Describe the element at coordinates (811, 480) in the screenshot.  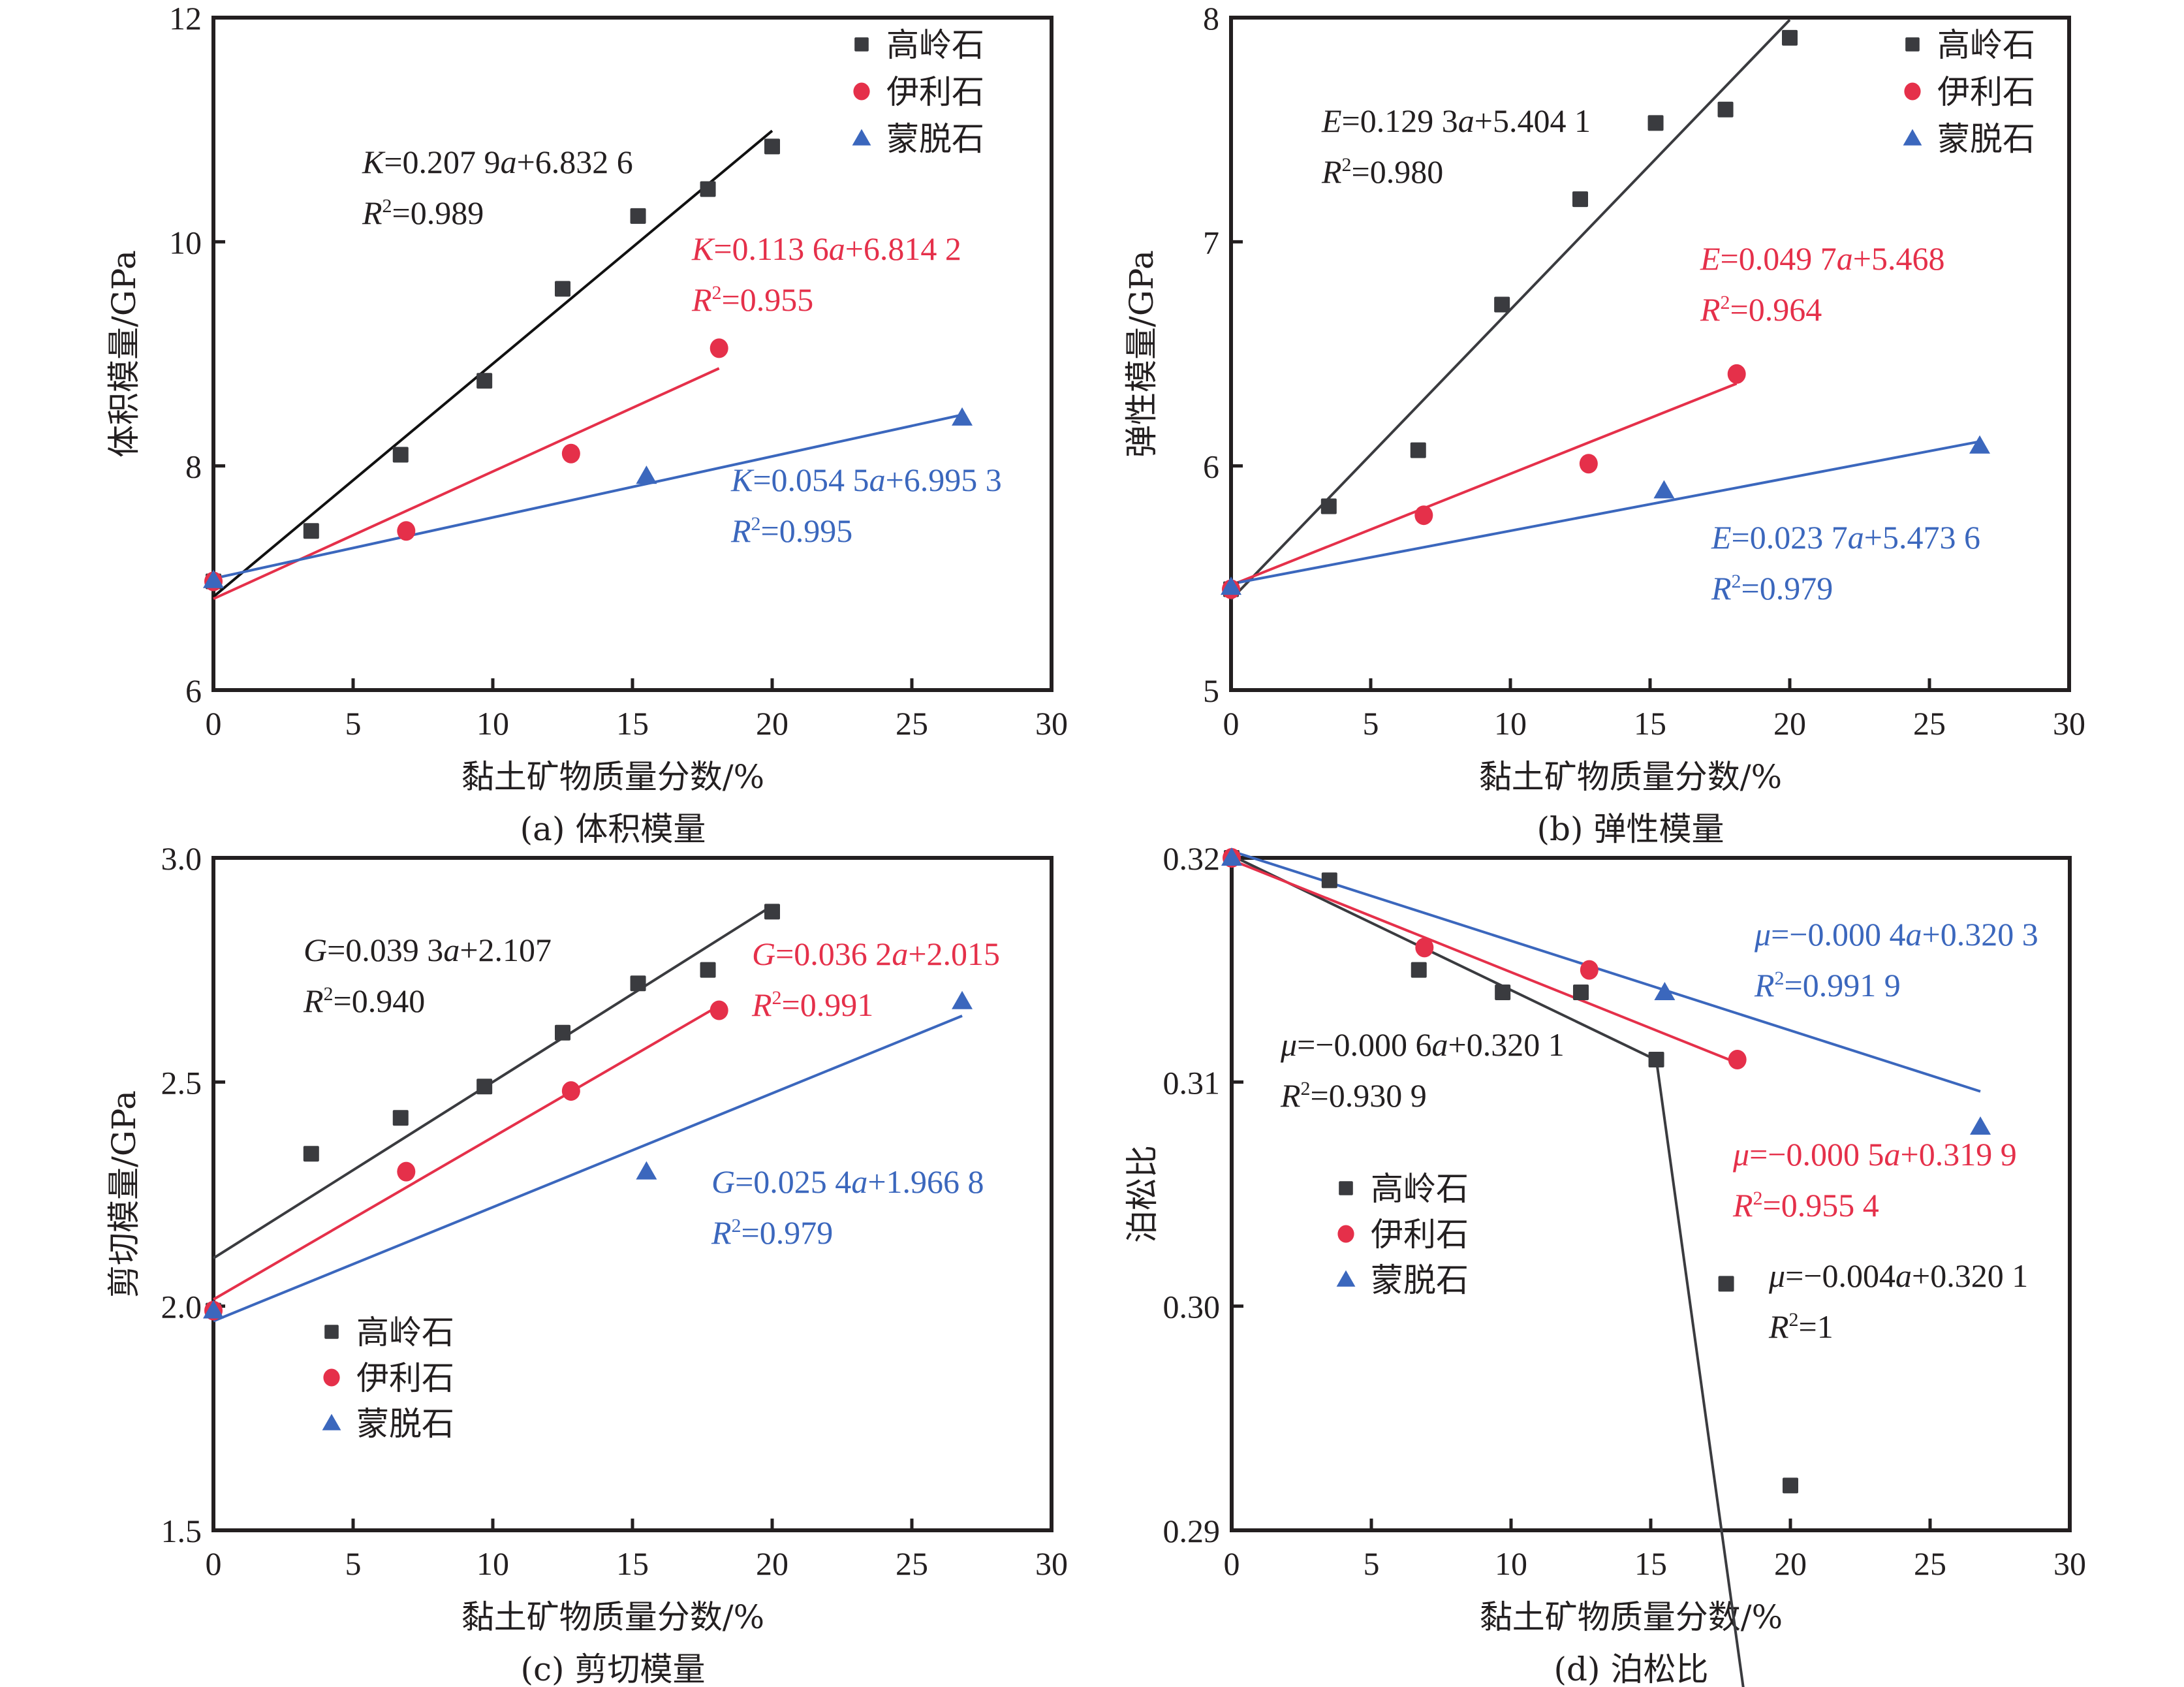
I see `equation-coef: =0.054 5` at that location.